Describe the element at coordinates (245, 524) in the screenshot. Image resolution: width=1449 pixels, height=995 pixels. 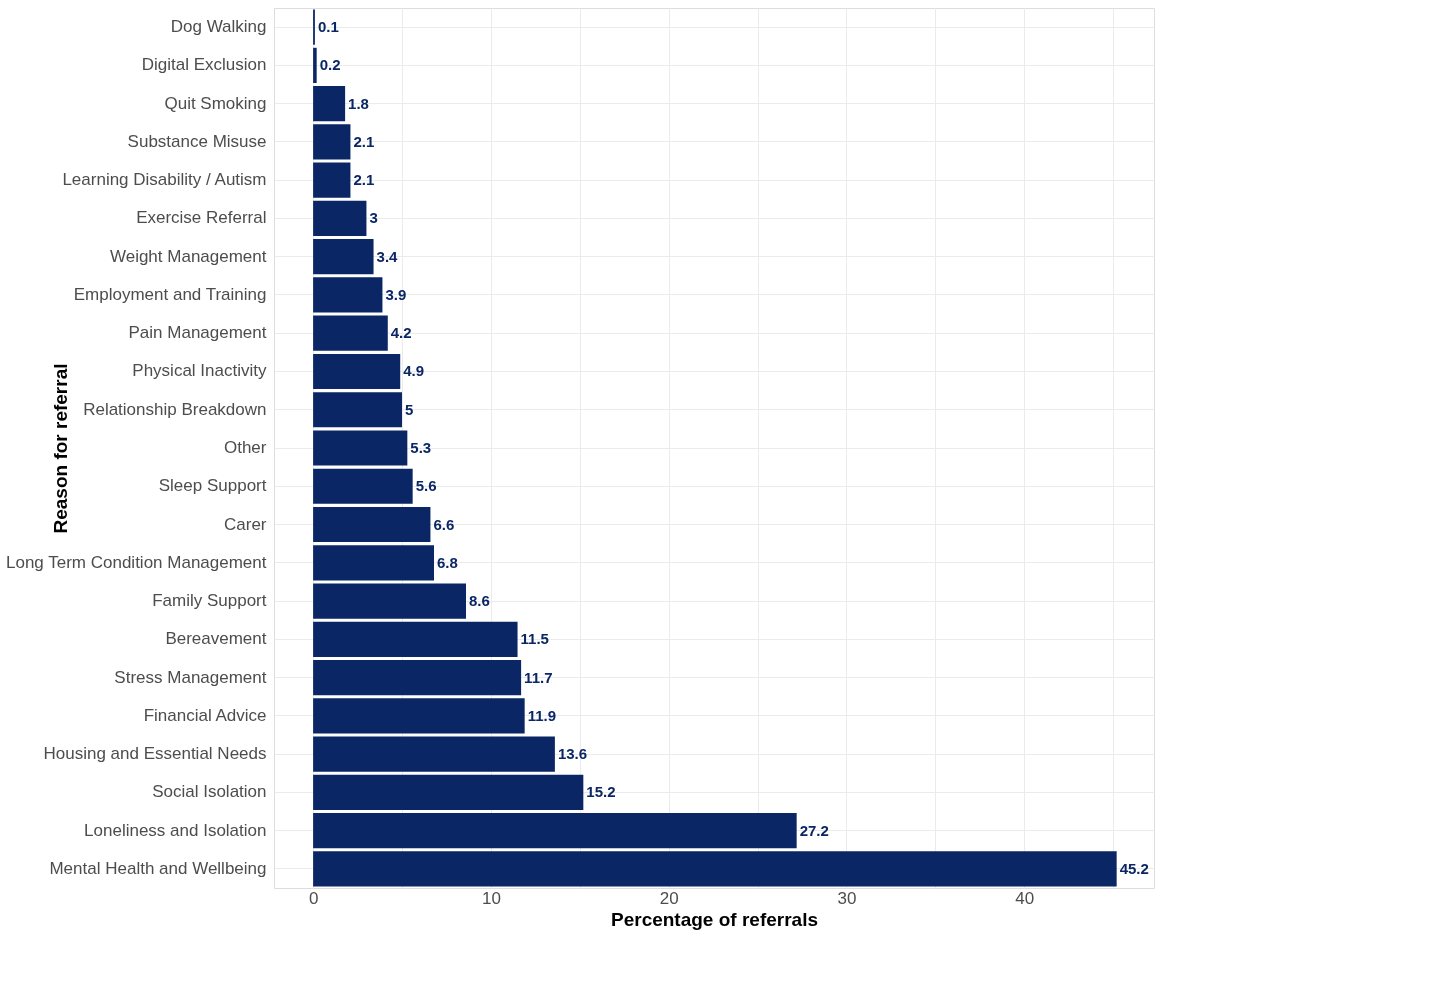
I see `y-tick-label: Carer` at that location.